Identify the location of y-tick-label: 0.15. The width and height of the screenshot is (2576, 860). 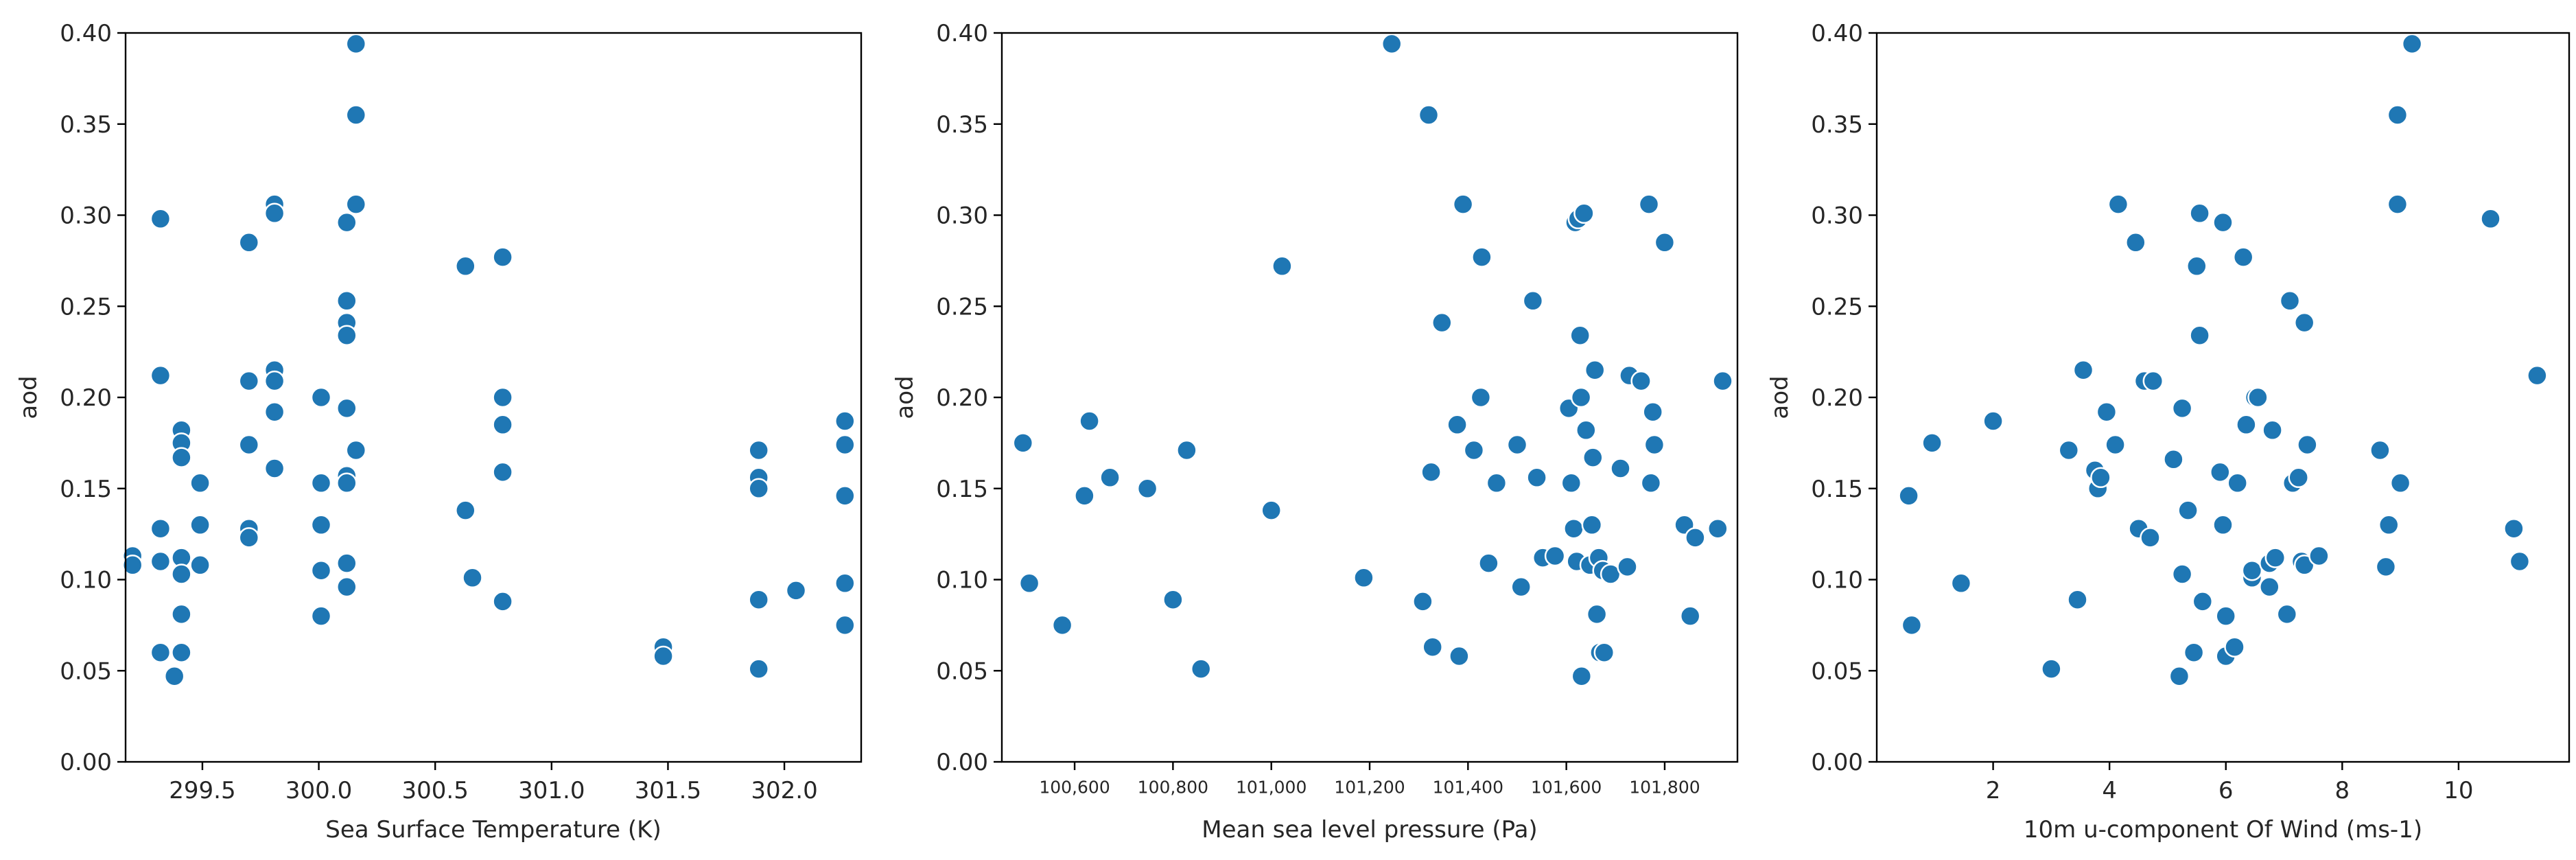
(1837, 489).